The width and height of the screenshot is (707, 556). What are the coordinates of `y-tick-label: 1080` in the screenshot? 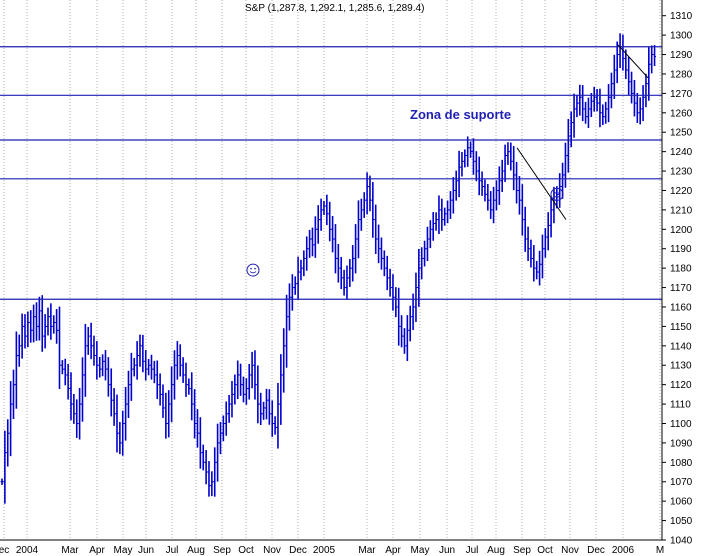 It's located at (681, 463).